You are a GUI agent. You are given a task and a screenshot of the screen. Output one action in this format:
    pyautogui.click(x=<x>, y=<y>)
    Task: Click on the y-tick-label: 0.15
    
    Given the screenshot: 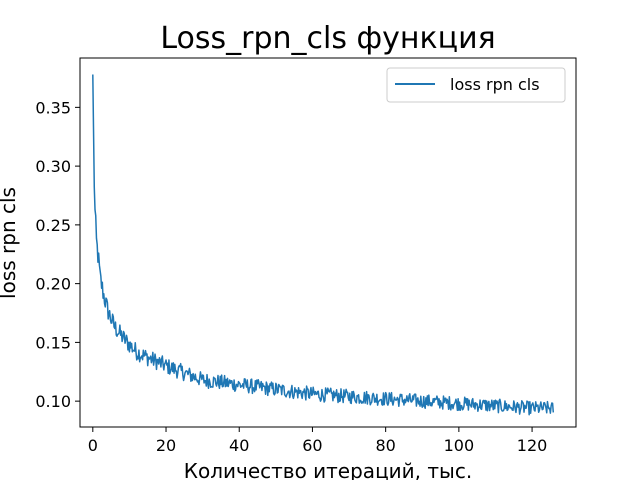 What is the action you would take?
    pyautogui.click(x=53, y=342)
    